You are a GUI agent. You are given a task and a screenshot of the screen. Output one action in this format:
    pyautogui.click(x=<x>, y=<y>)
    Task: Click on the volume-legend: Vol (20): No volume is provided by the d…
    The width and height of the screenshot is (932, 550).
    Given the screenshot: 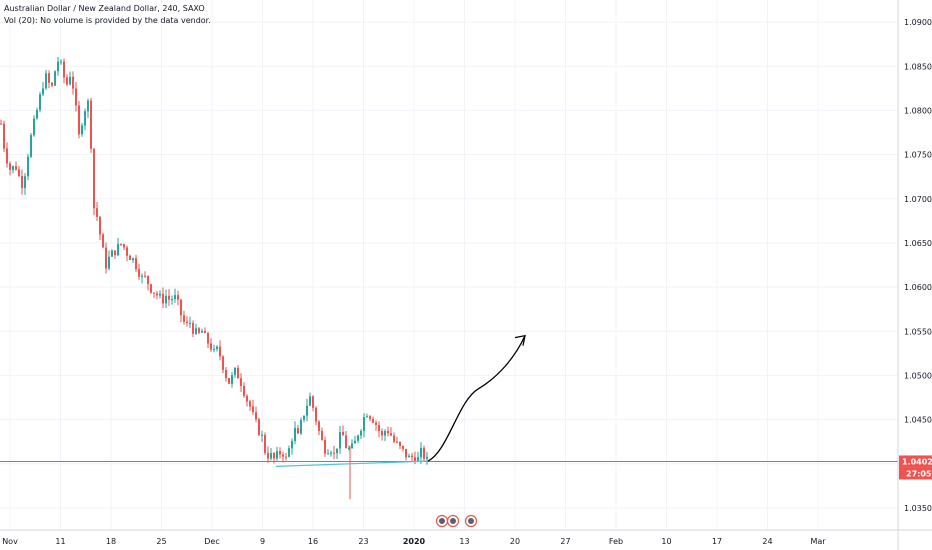 What is the action you would take?
    pyautogui.click(x=107, y=20)
    